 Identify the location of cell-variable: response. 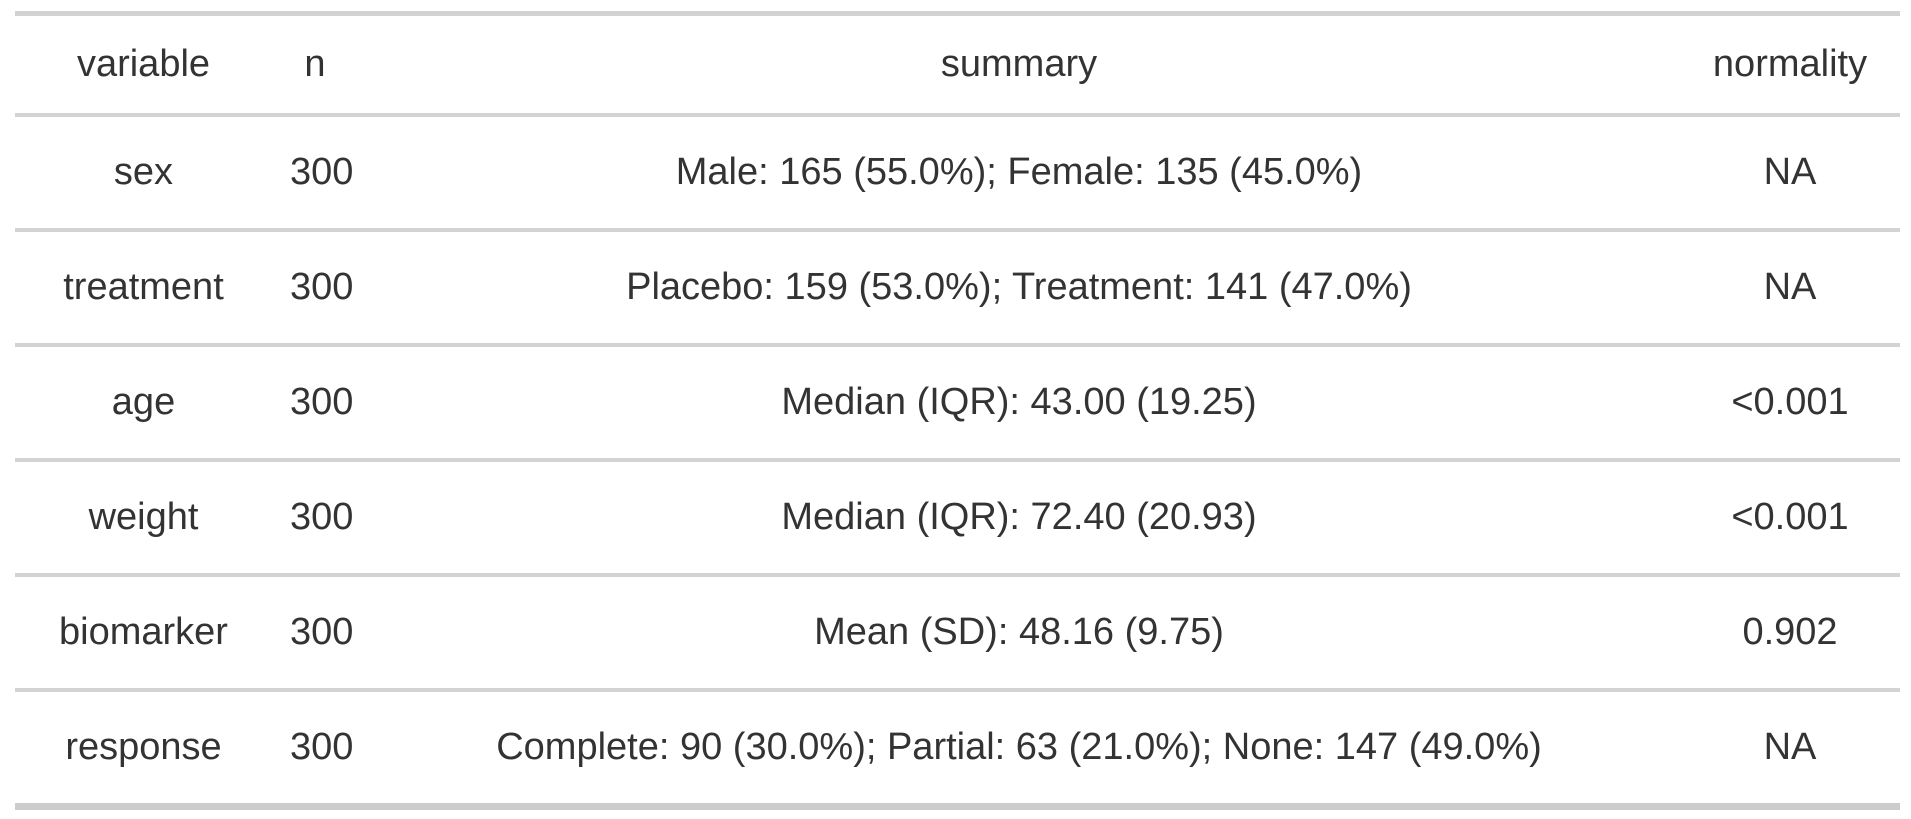
(143, 747).